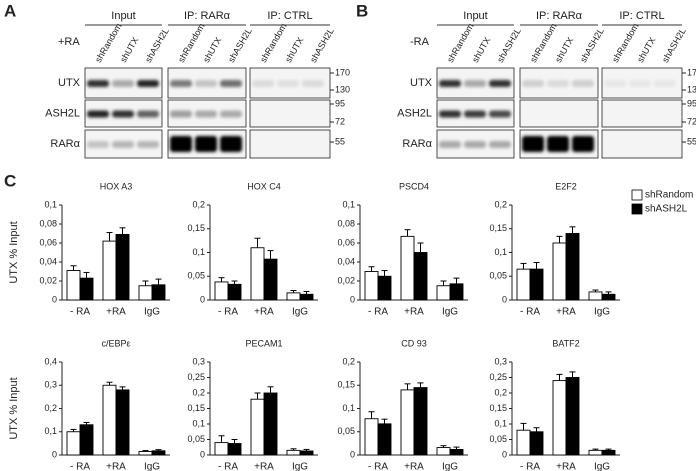  I want to click on y-tick-label: 0,04, so click(48, 261).